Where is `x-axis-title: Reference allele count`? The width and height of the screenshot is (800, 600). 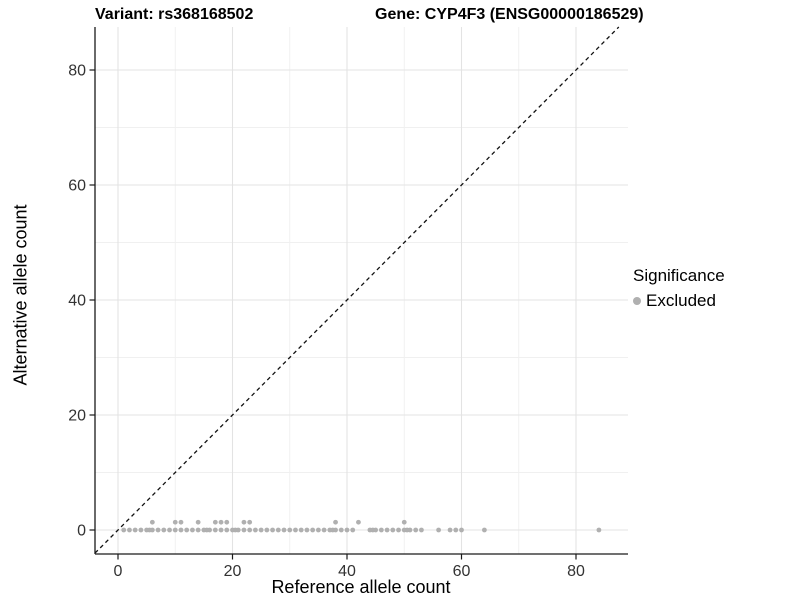 x-axis-title: Reference allele count is located at coordinates (361, 587).